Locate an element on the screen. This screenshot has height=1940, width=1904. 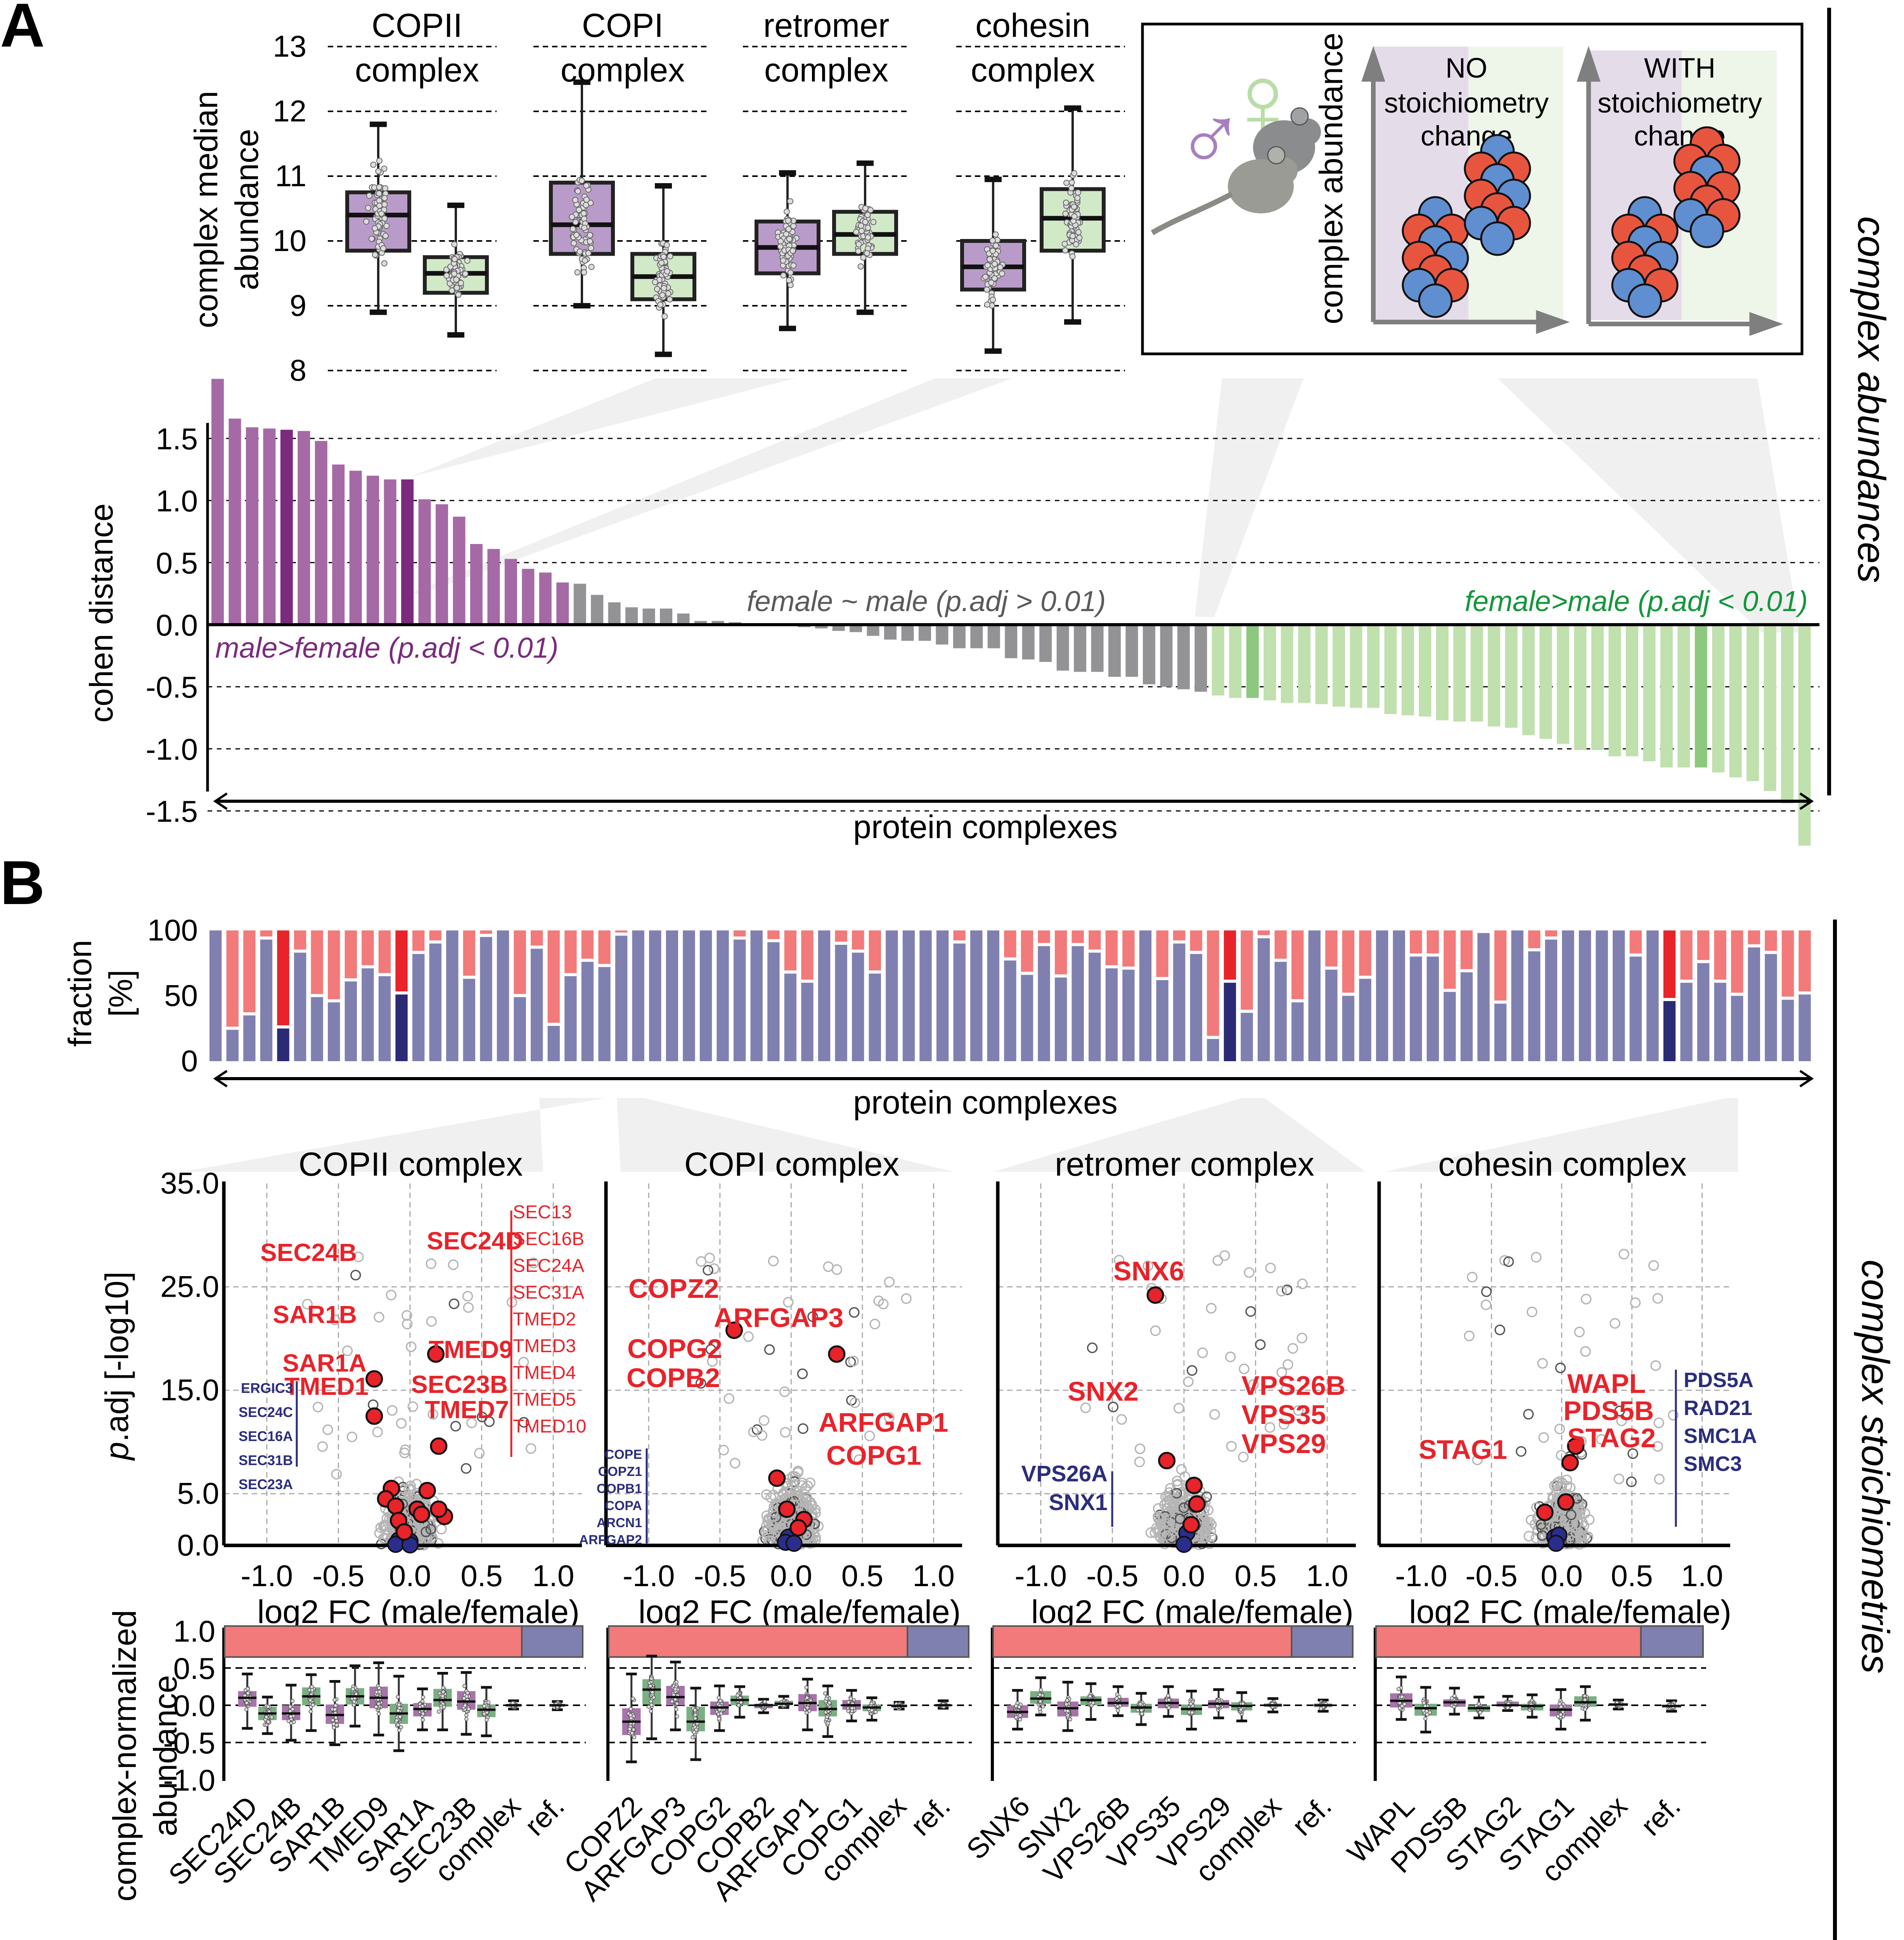
x-tick-label: -1.0 is located at coordinates (1421, 1576).